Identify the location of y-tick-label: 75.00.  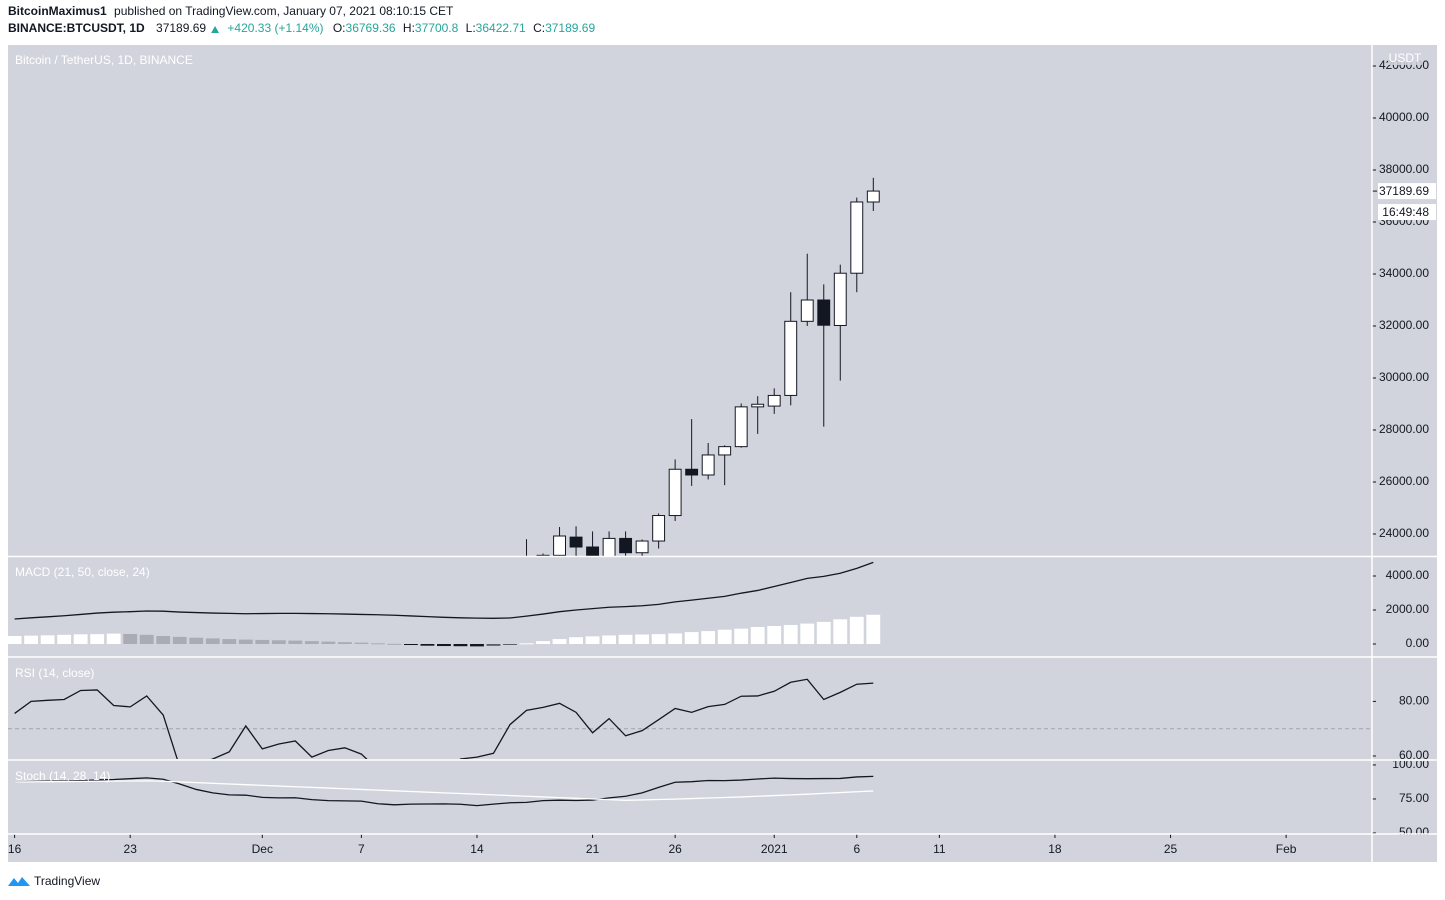
(1414, 798).